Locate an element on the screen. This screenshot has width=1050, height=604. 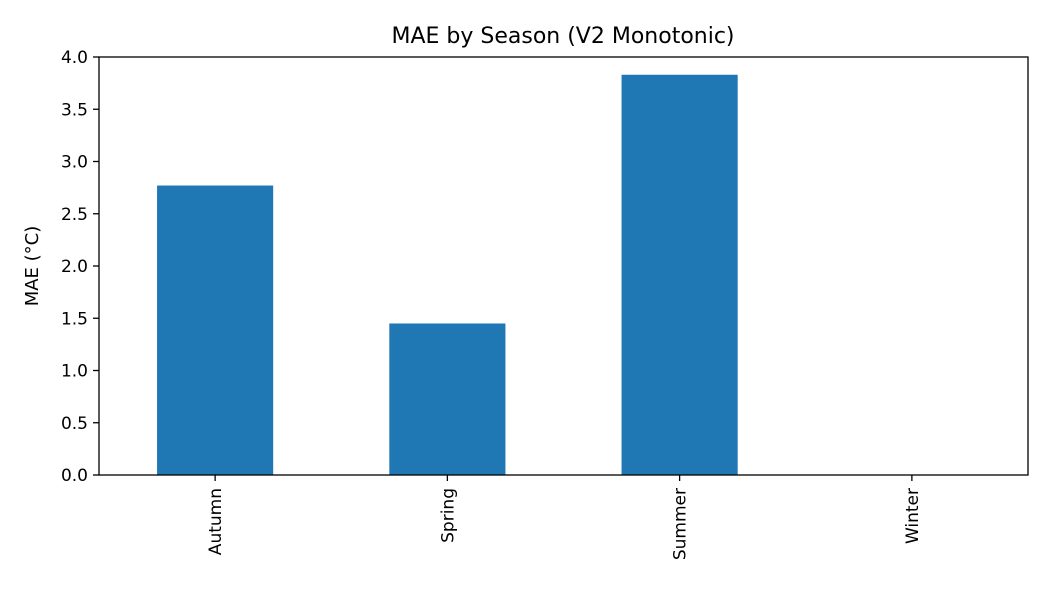
x-tick-label-summer: Summer is located at coordinates (681, 524).